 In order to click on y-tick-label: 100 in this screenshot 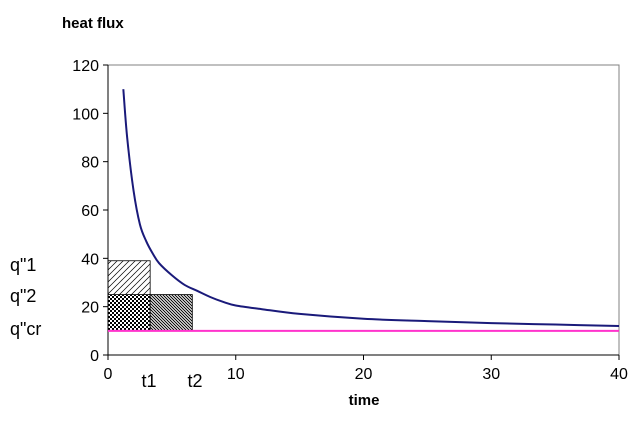, I will do `click(85, 114)`.